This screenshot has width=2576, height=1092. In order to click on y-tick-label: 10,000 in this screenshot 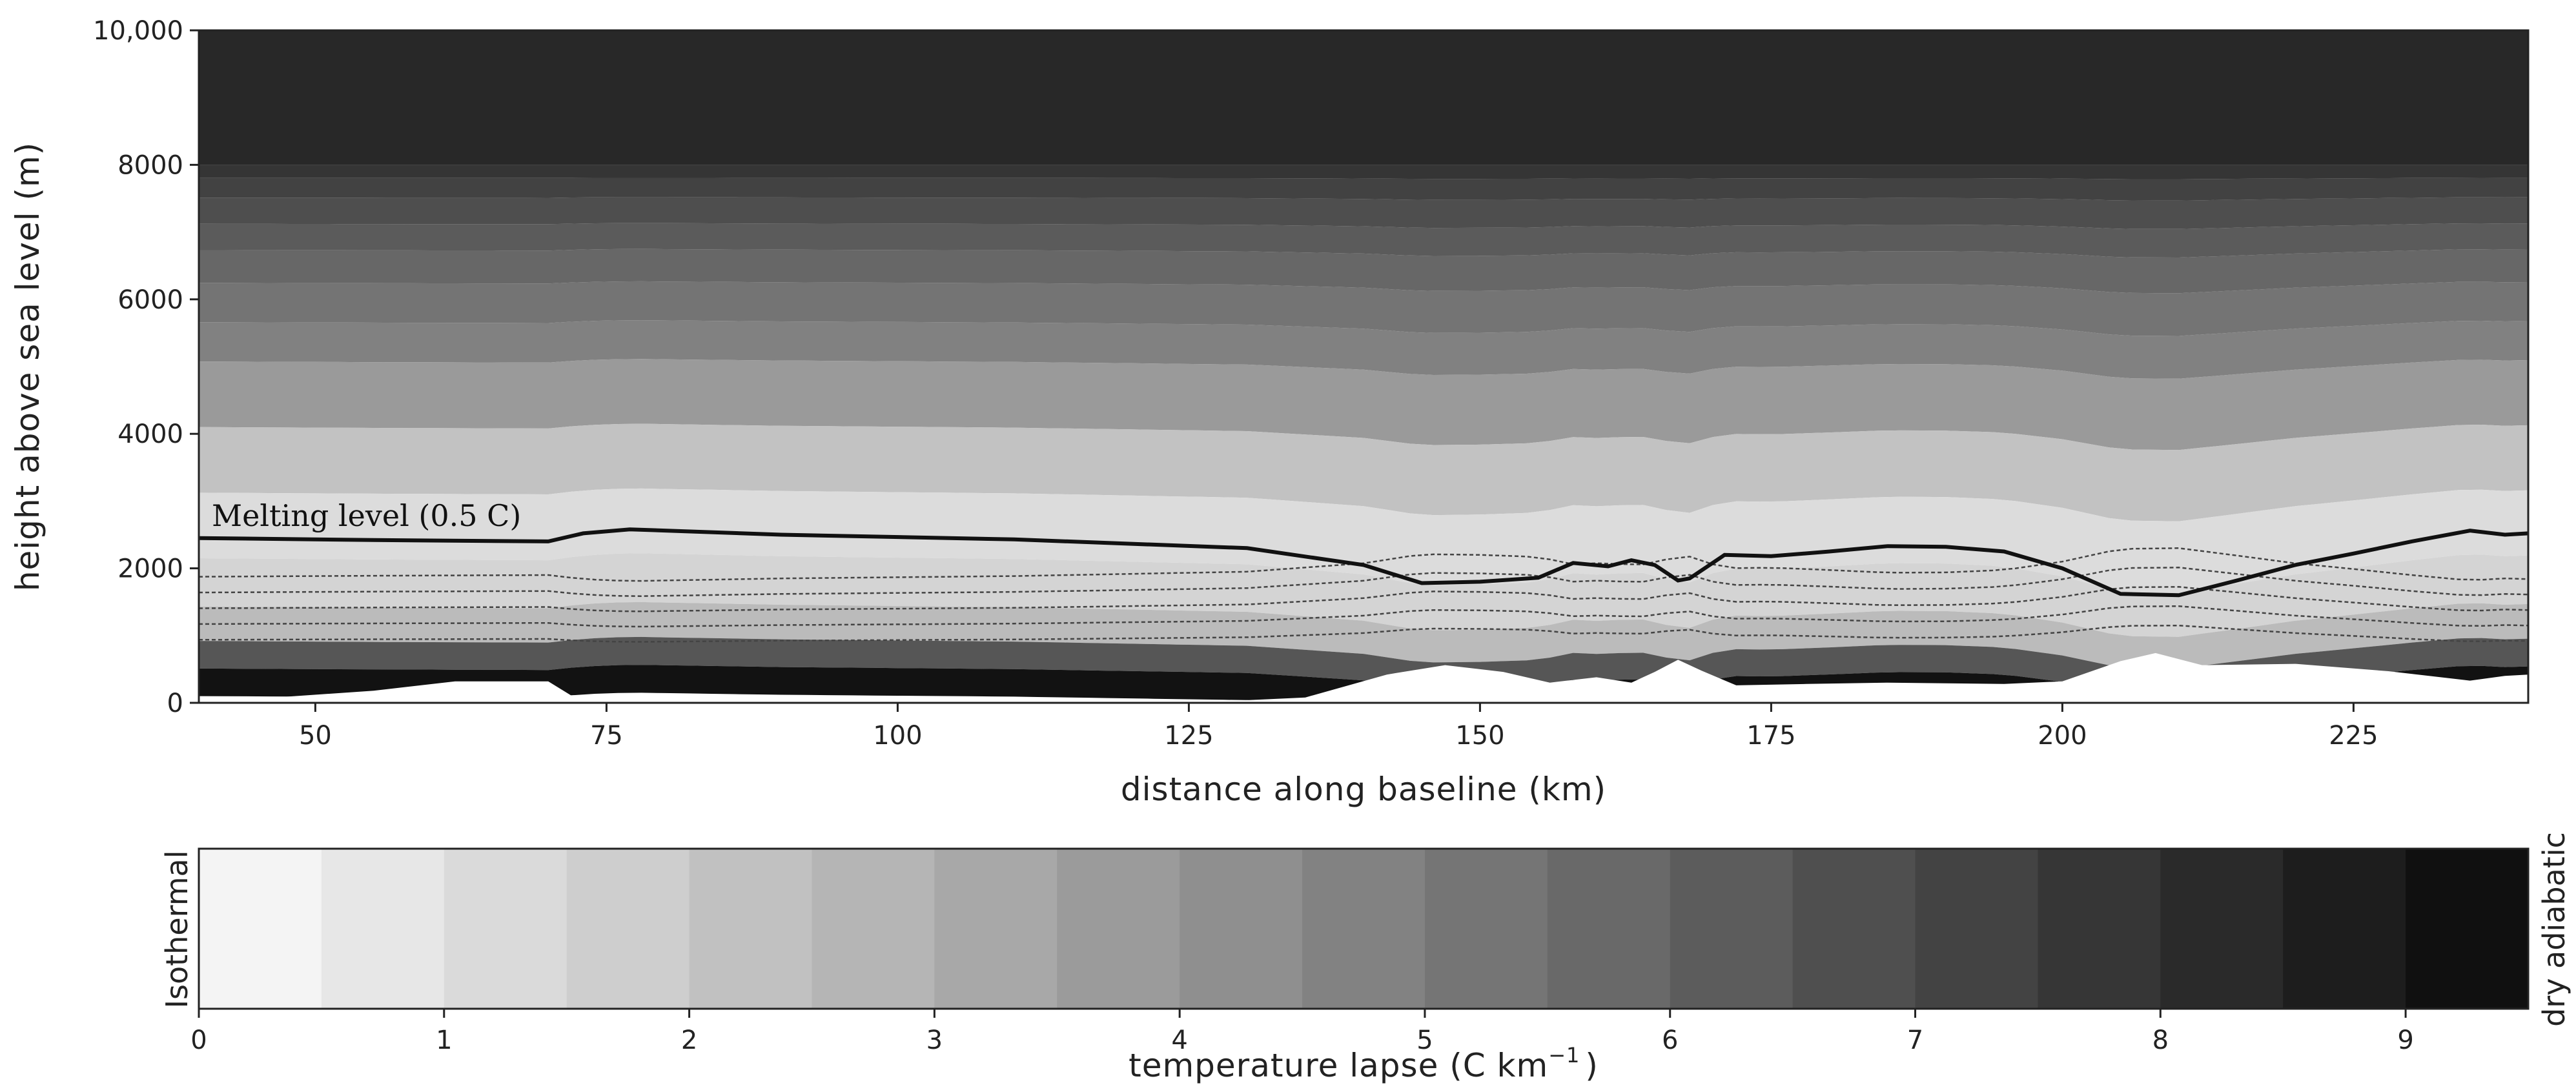, I will do `click(138, 31)`.